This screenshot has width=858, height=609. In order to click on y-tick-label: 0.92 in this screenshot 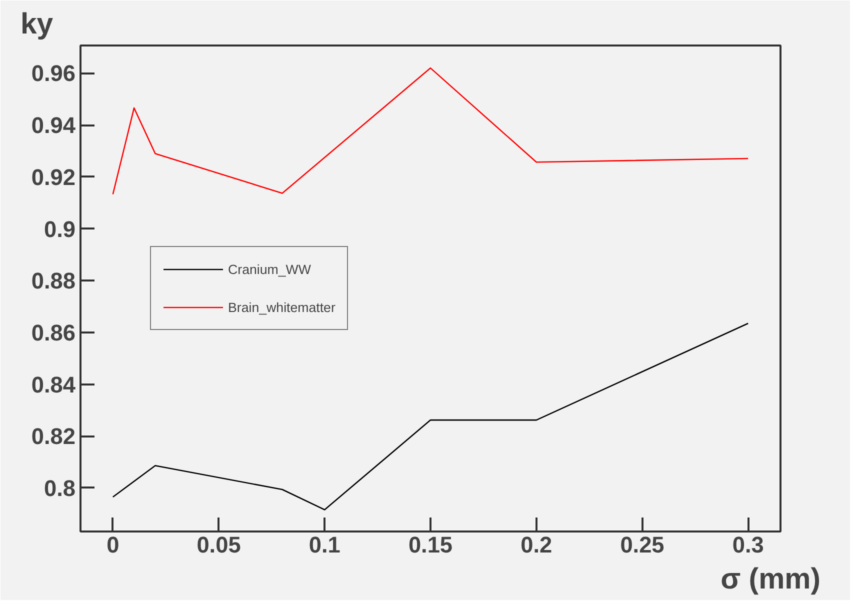, I will do `click(53, 177)`.